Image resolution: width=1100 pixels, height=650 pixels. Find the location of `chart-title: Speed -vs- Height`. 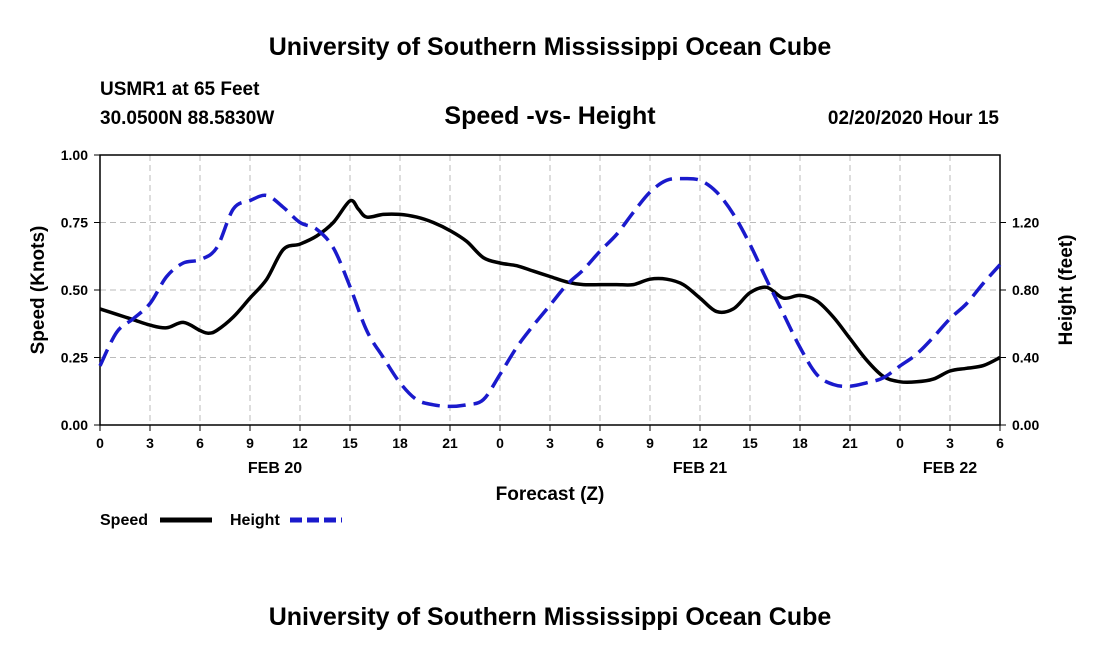

chart-title: Speed -vs- Height is located at coordinates (550, 116).